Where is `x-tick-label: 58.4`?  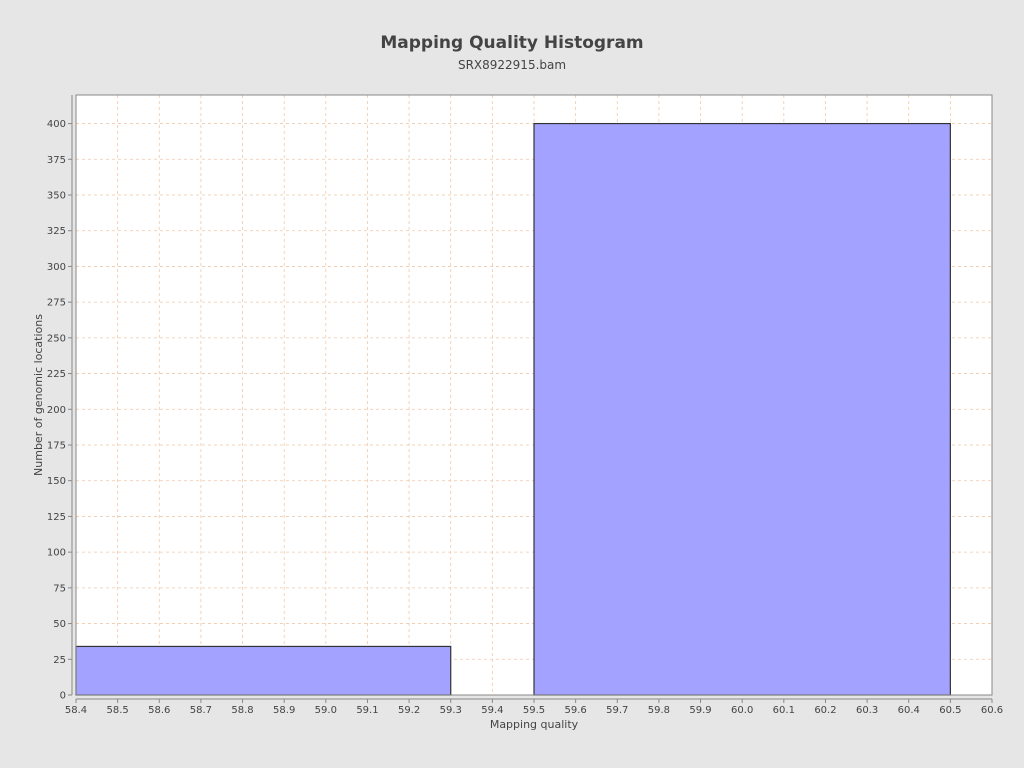
x-tick-label: 58.4 is located at coordinates (76, 710).